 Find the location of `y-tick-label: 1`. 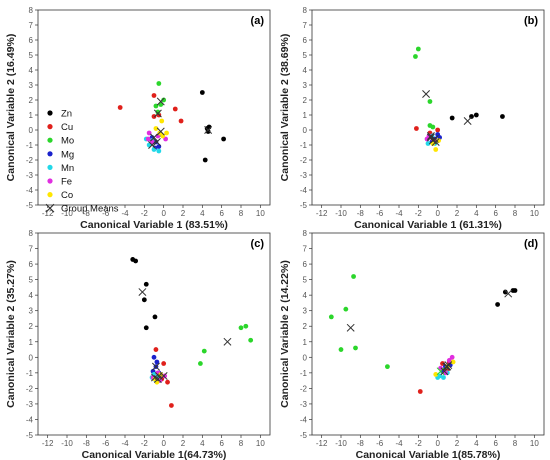

y-tick-label: 1 is located at coordinates (305, 115).